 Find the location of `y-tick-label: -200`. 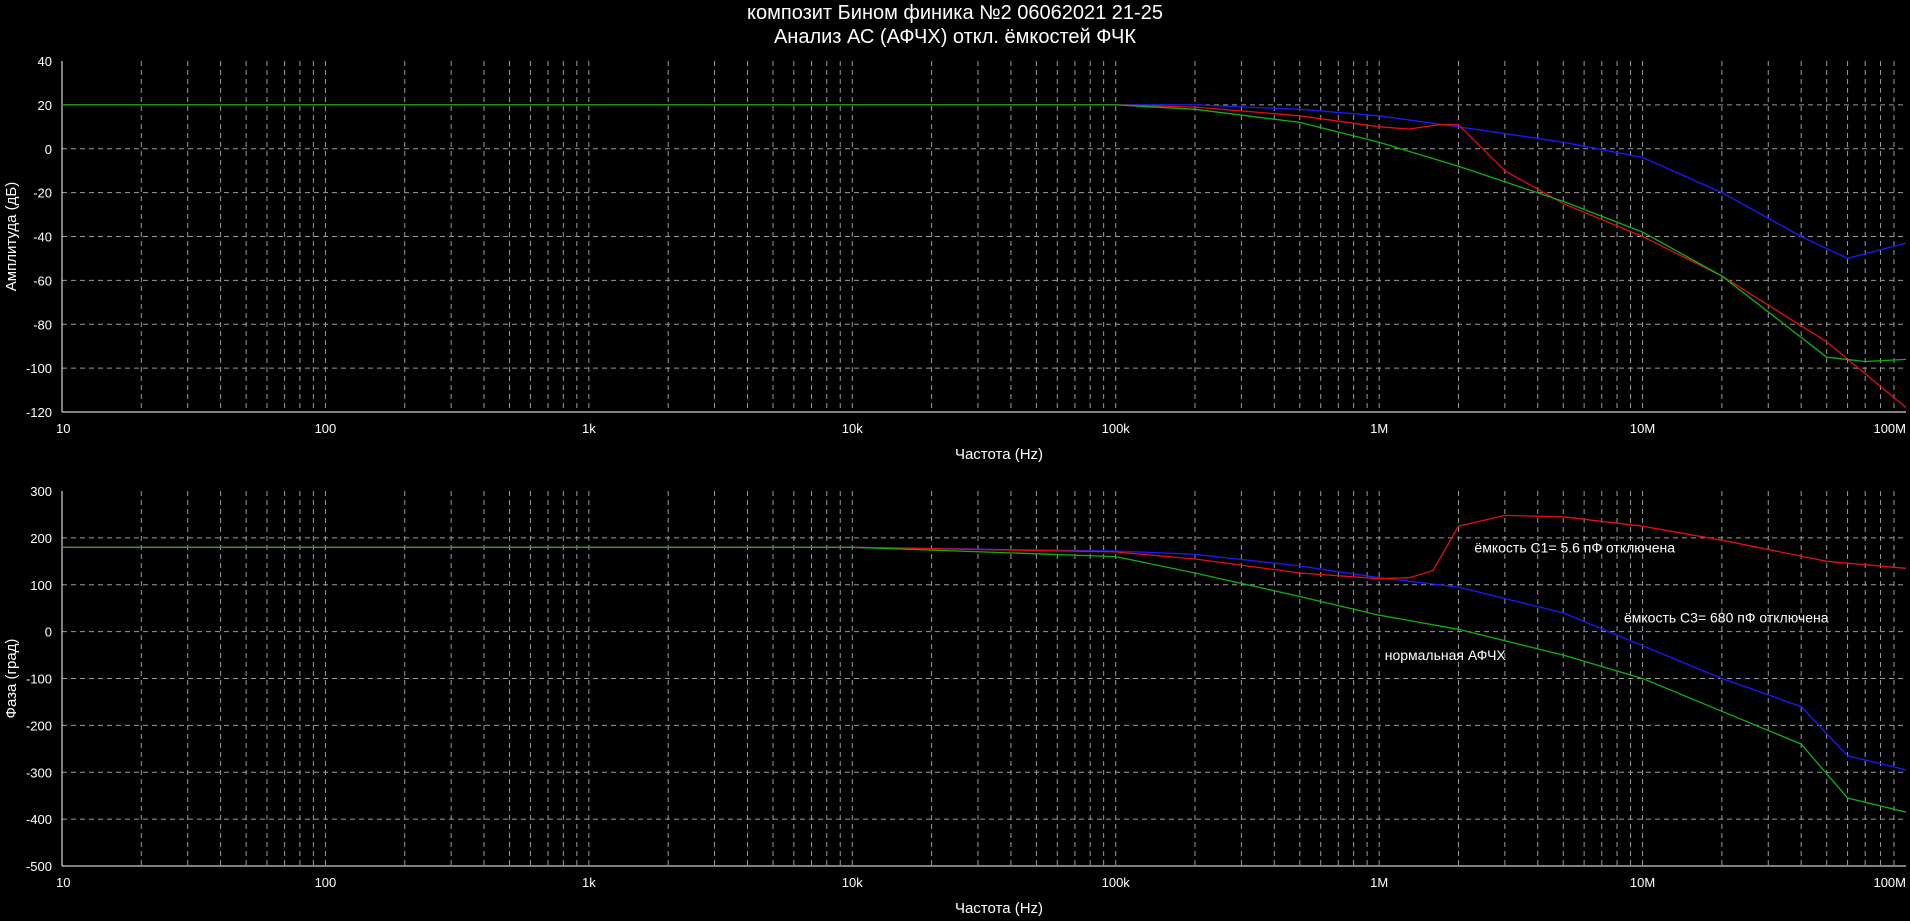

y-tick-label: -200 is located at coordinates (39, 725).